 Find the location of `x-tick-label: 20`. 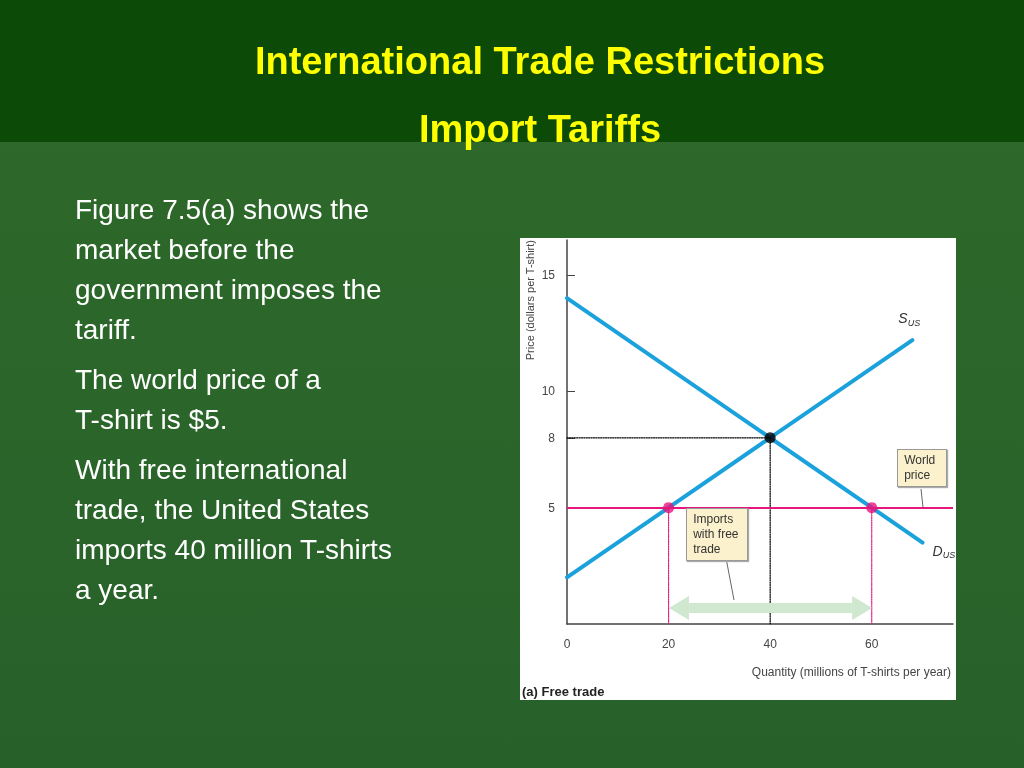

x-tick-label: 20 is located at coordinates (668, 644).